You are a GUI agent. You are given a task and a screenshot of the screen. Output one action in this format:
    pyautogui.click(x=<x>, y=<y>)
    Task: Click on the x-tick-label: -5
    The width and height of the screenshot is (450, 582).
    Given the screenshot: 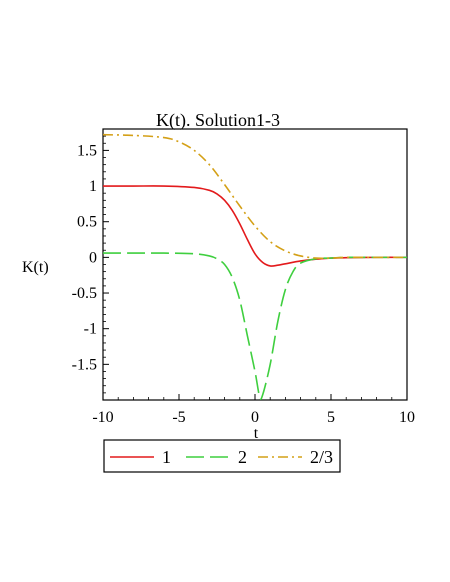 What is the action you would take?
    pyautogui.click(x=178, y=417)
    